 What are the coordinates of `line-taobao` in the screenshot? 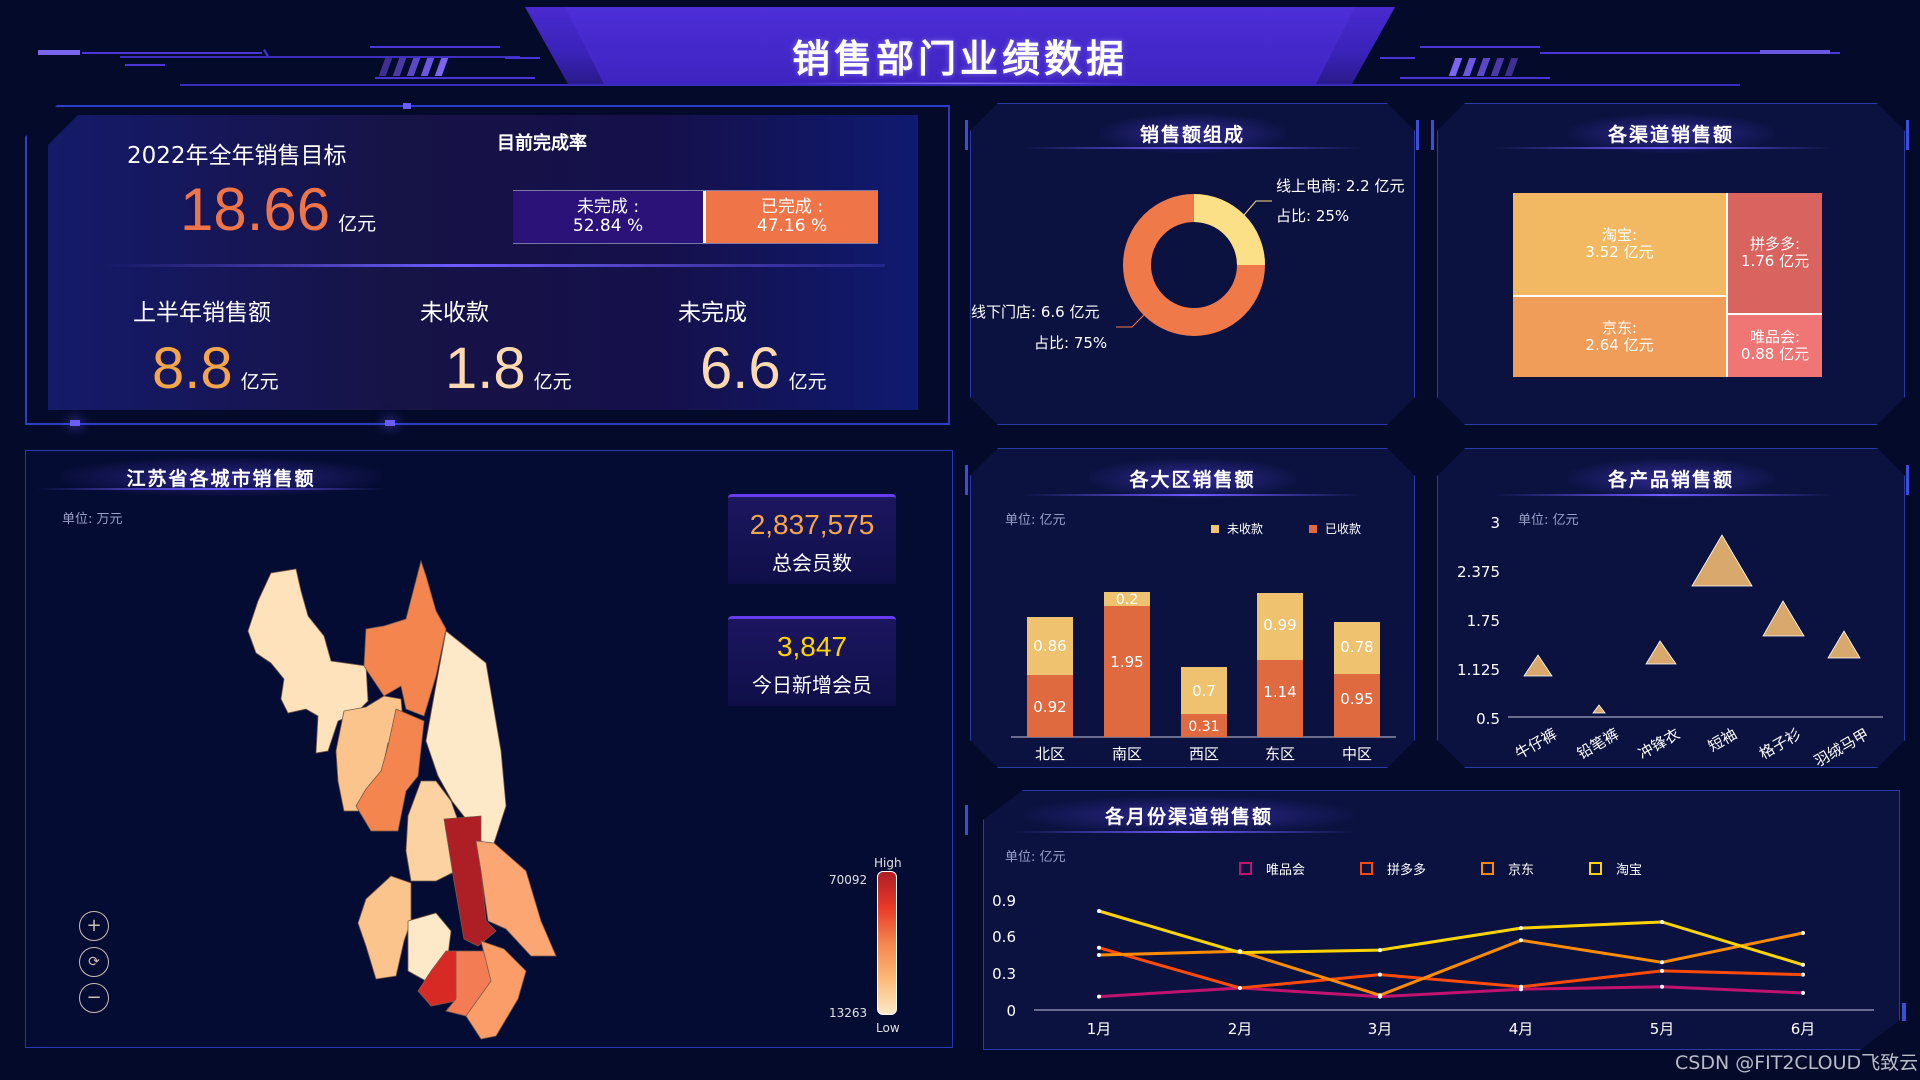 It's located at (1451, 938).